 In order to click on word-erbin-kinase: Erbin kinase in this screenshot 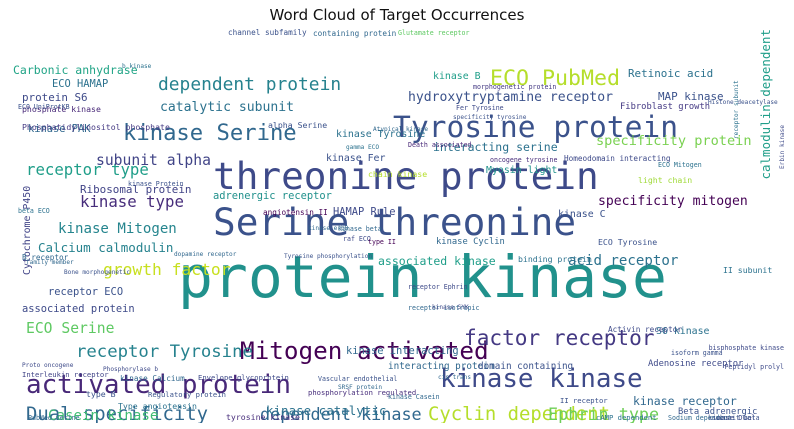, I will do `click(782, 147)`.